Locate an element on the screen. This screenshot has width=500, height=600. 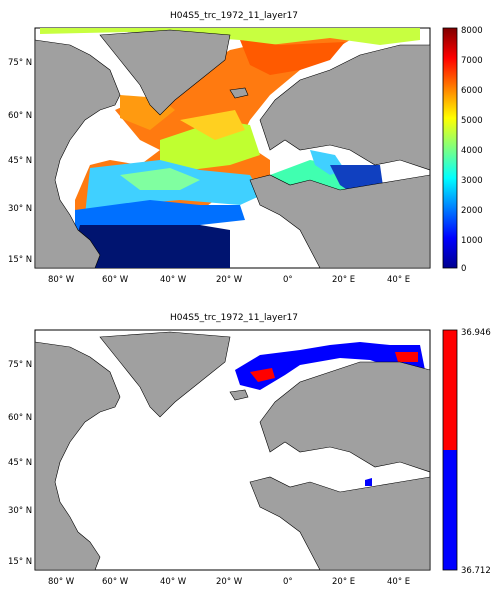
map2-lat-ticks: 75° N 60° N 45° N 30° N 15° N is located at coordinates (20, 463).